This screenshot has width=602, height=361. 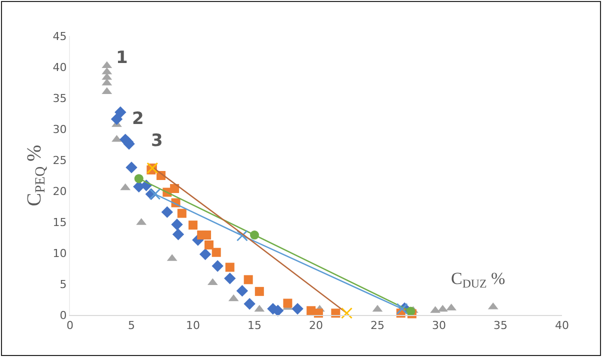 What do you see at coordinates (138, 119) in the screenshot?
I see `annotation: 2` at bounding box center [138, 119].